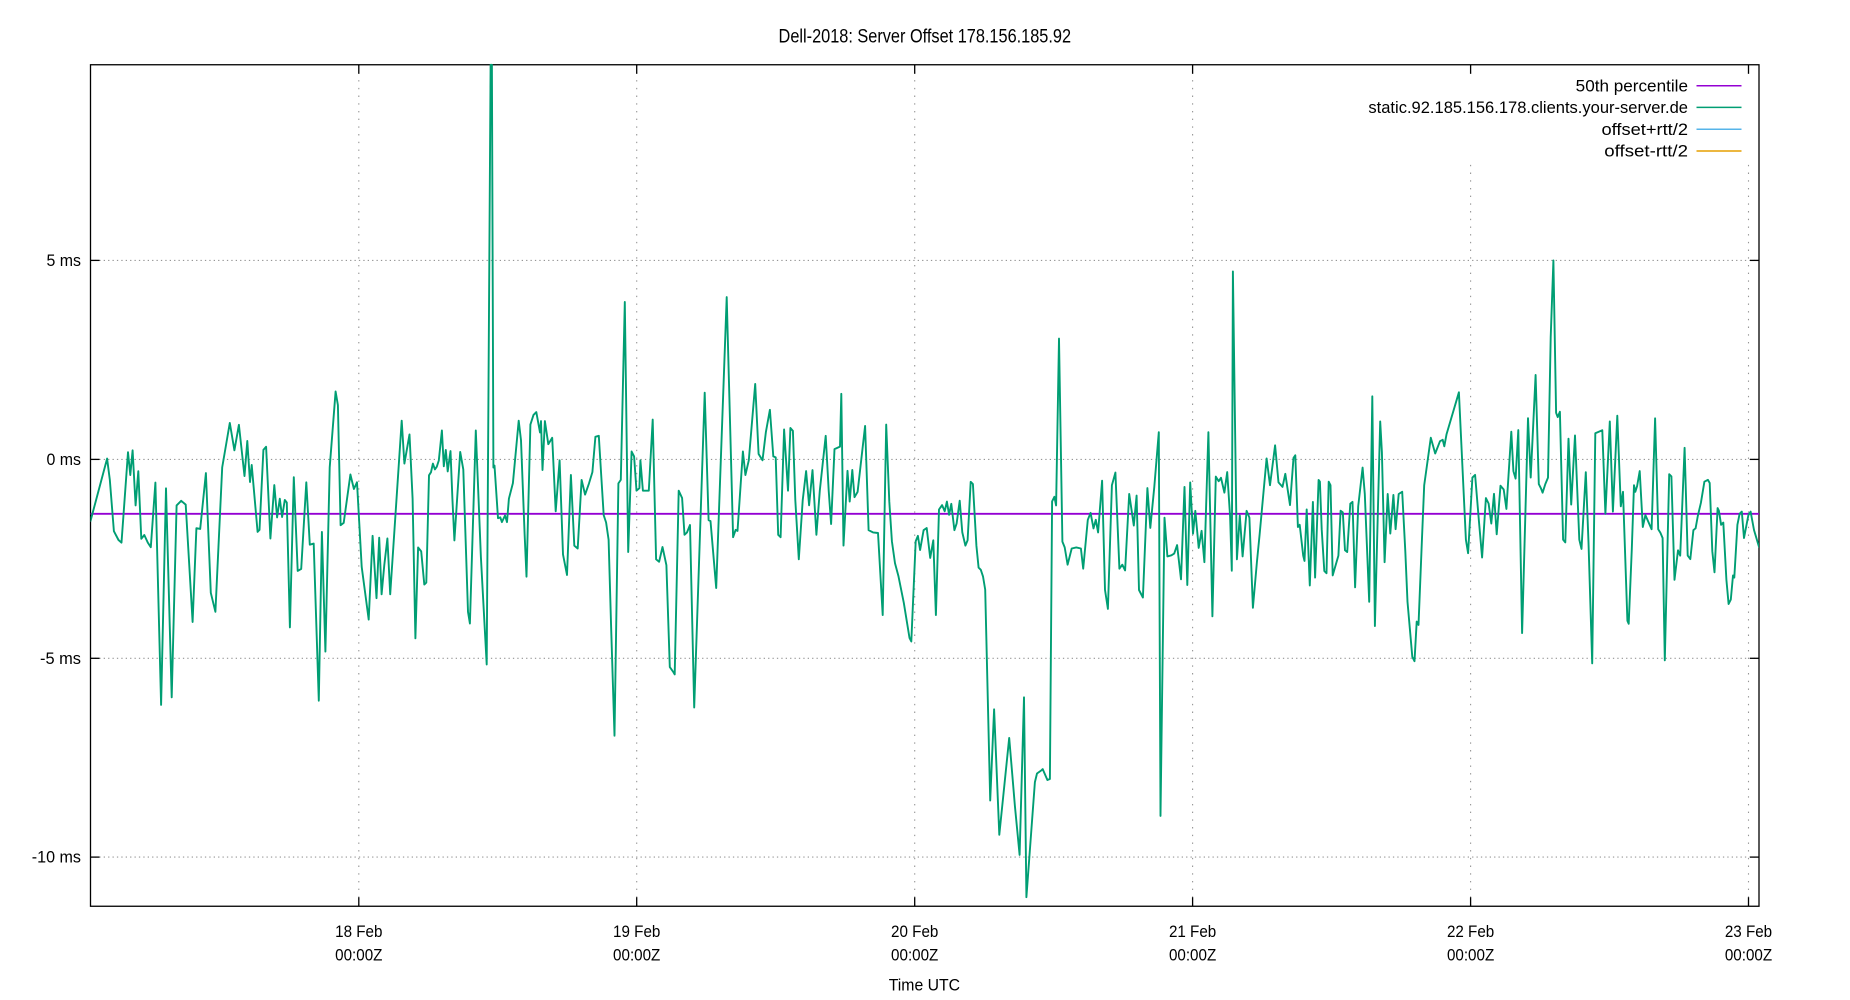 The width and height of the screenshot is (1850, 1000). What do you see at coordinates (56, 857) in the screenshot?
I see `svg-text: -10 ms` at bounding box center [56, 857].